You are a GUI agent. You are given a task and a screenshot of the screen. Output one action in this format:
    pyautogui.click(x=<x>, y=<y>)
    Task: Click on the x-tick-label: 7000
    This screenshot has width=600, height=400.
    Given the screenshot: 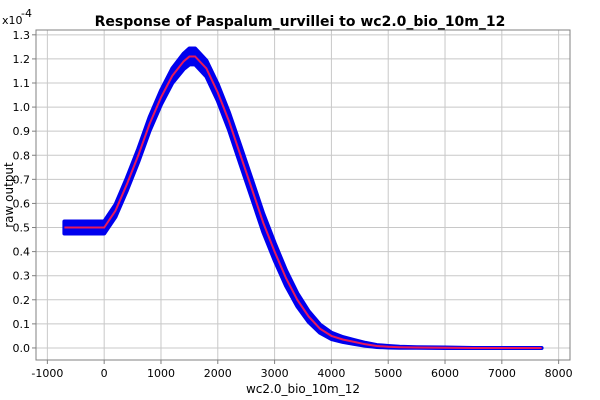 What is the action you would take?
    pyautogui.click(x=502, y=373)
    